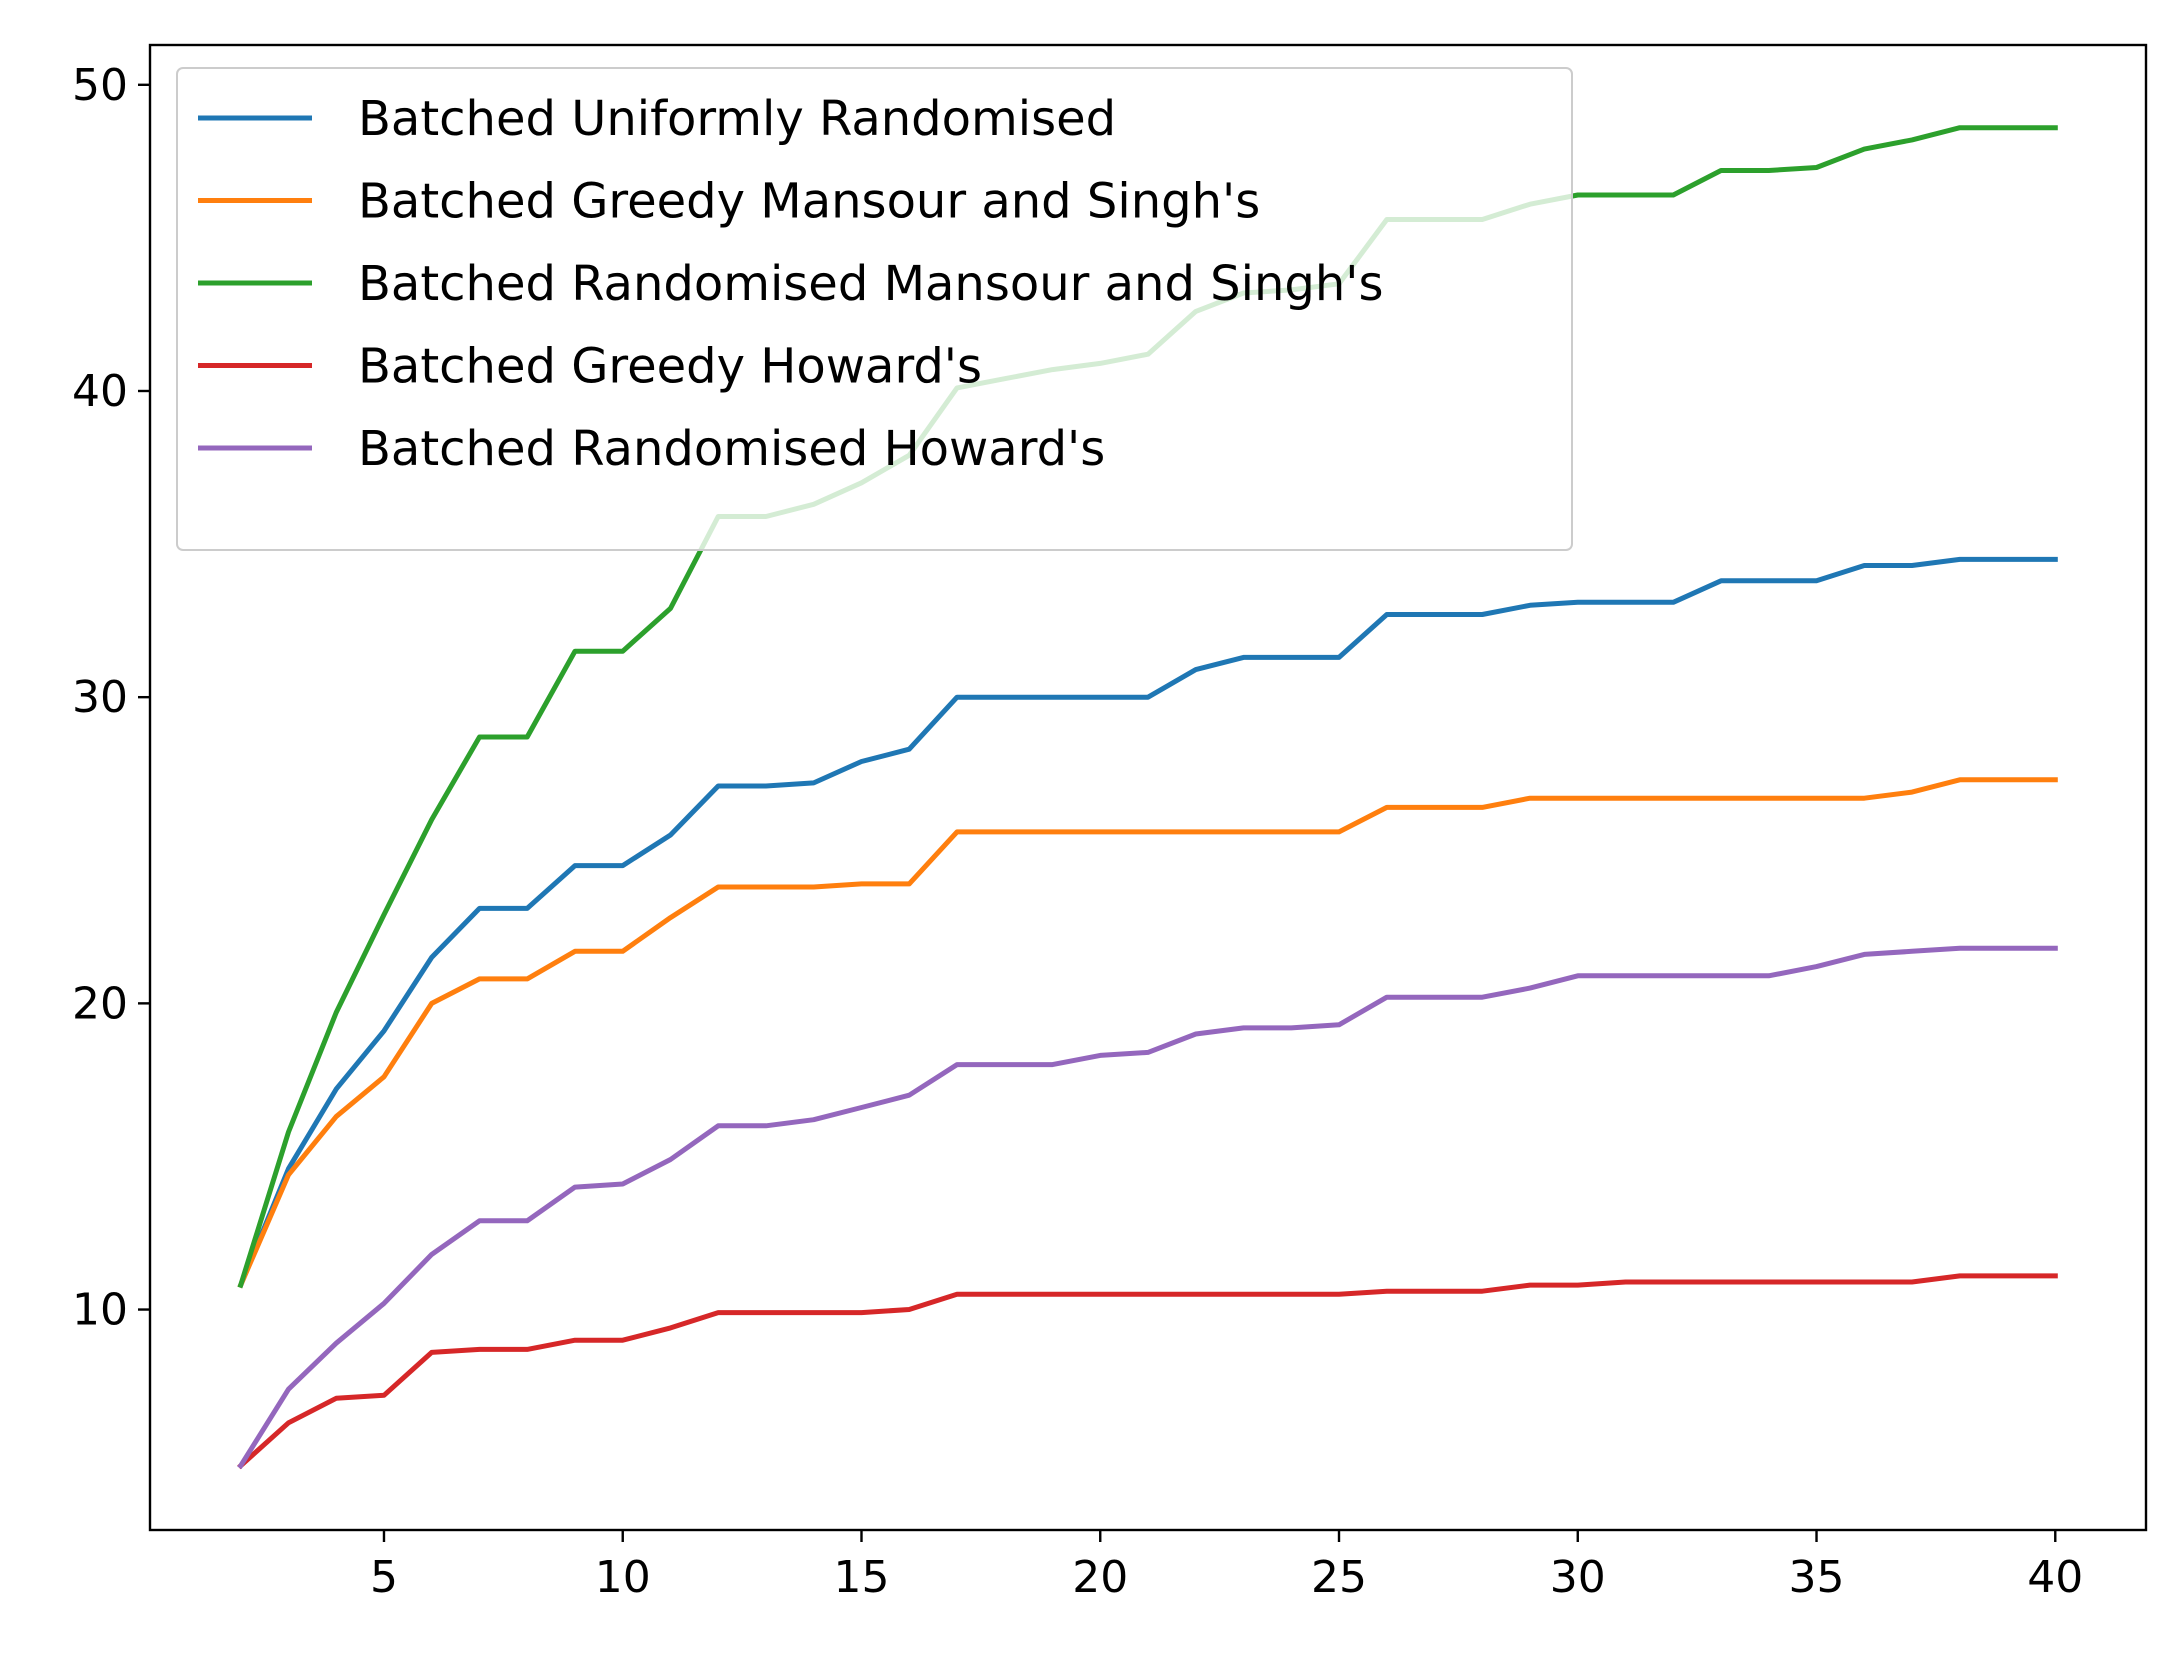  What do you see at coordinates (100, 85) in the screenshot?
I see `y-tick-label: 50` at bounding box center [100, 85].